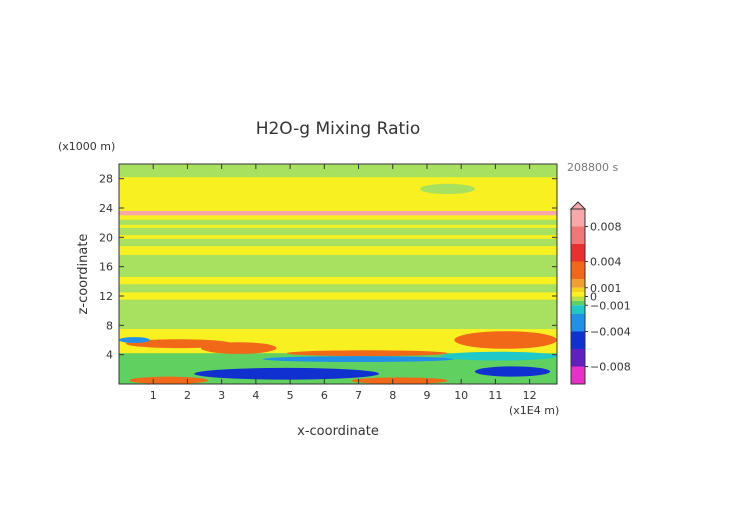 This screenshot has height=532, width=752. What do you see at coordinates (106, 267) in the screenshot?
I see `y-tick-label: 16` at bounding box center [106, 267].